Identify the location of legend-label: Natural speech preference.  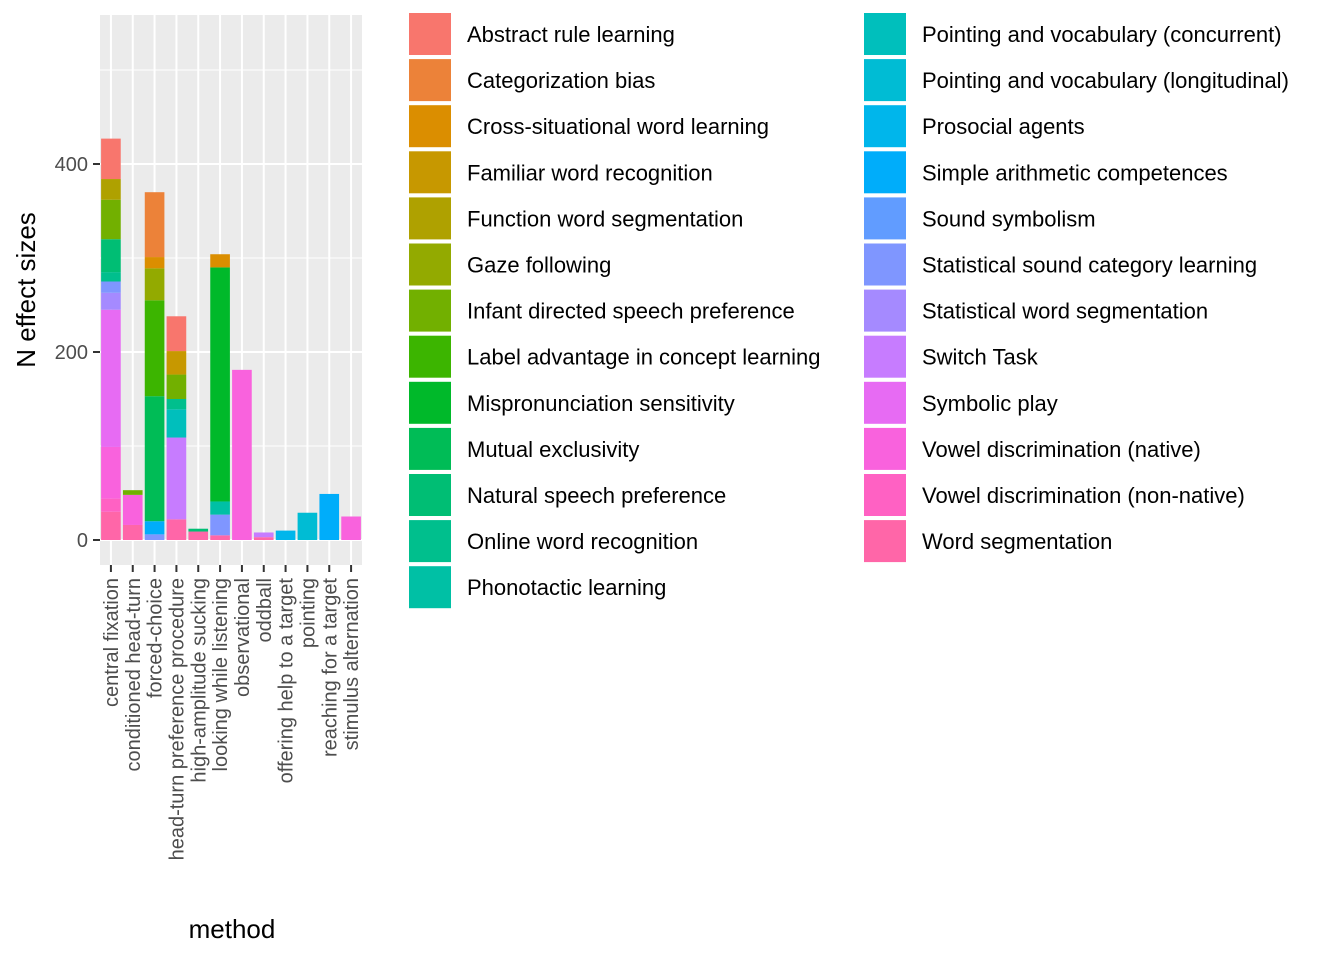
(596, 495).